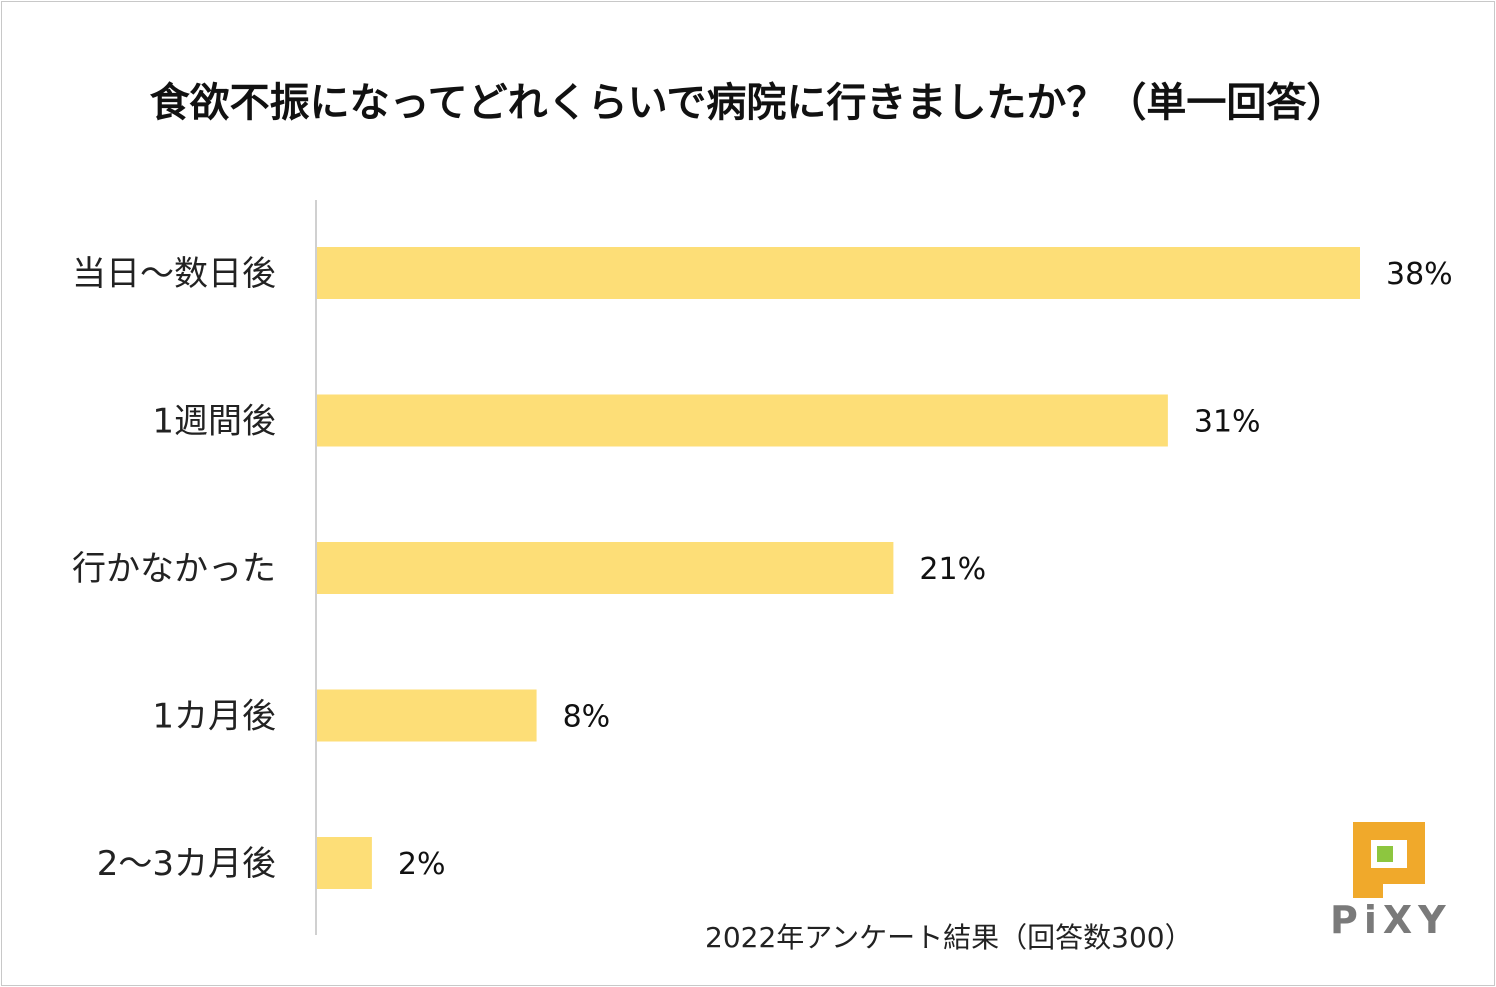 The image size is (1496, 987). Describe the element at coordinates (174, 274) in the screenshot. I see `category-label: 当日〜数日後` at that location.